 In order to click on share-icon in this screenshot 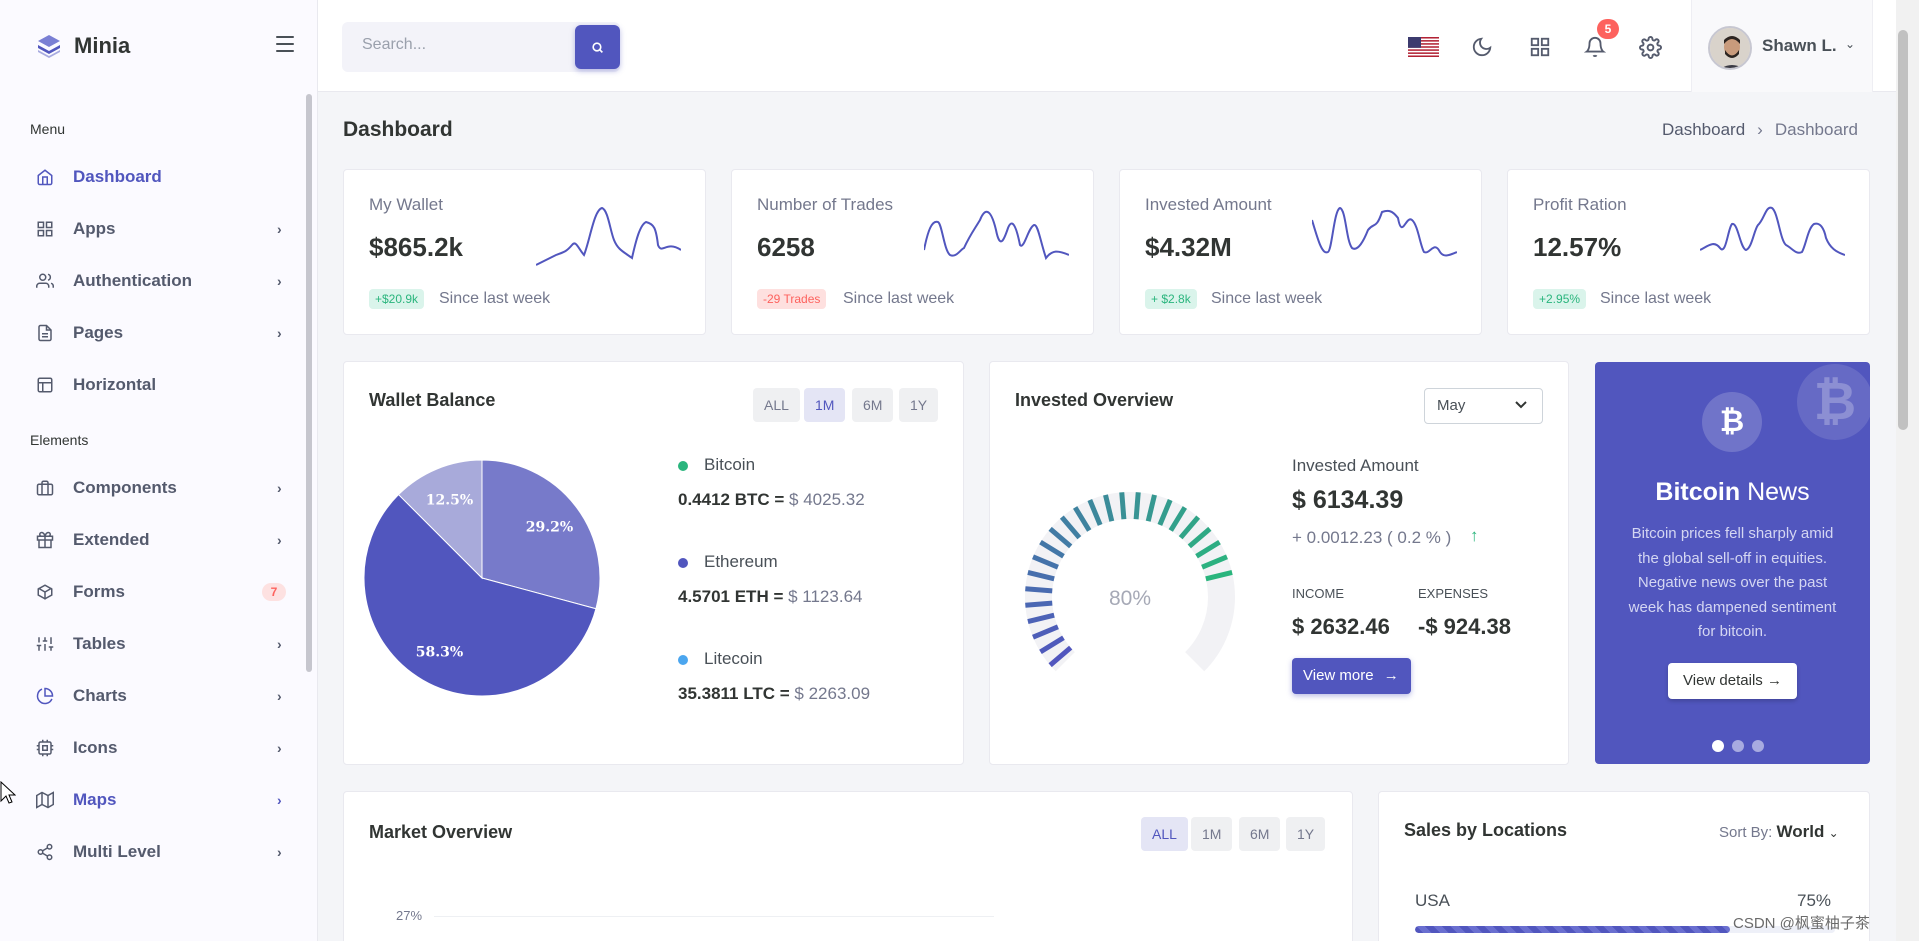, I will do `click(45, 852)`.